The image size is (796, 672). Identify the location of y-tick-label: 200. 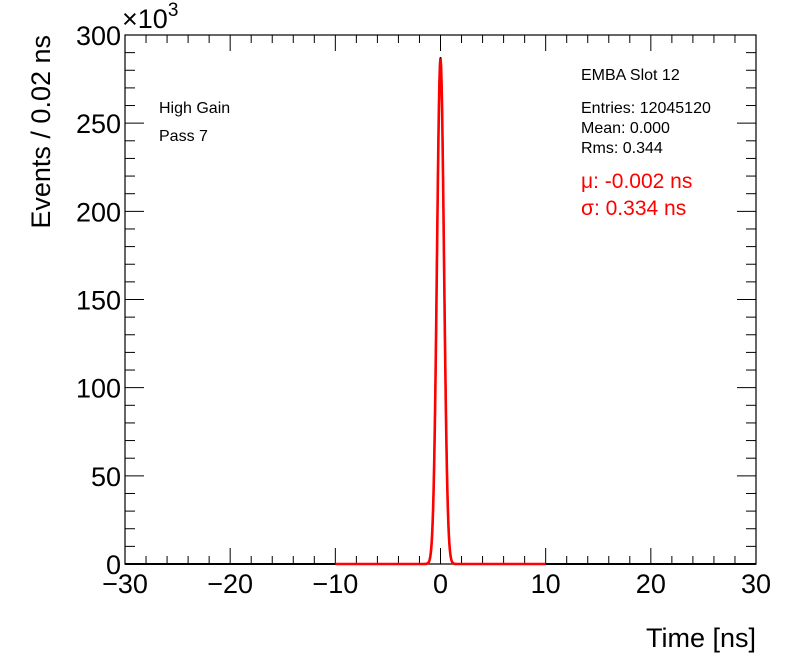
(98, 212).